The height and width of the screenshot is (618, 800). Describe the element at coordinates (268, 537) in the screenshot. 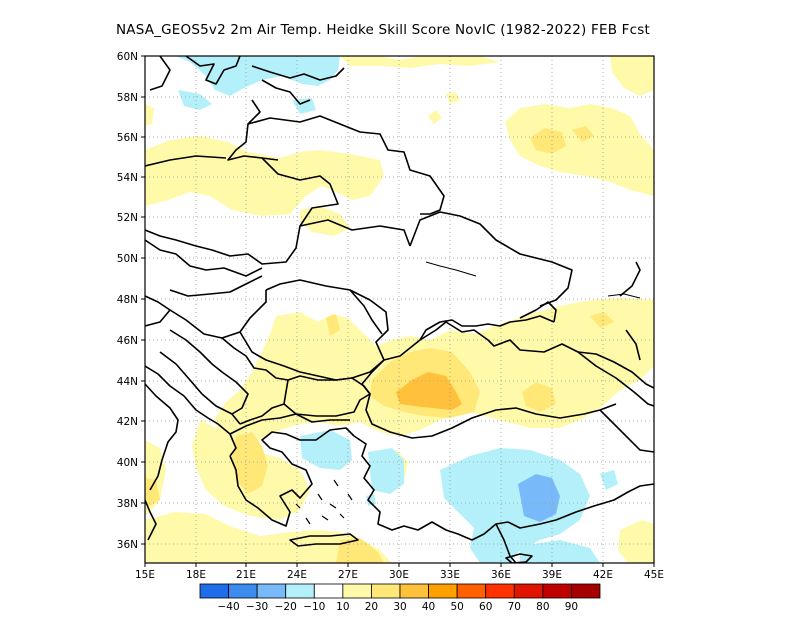

I see `yellow-area-south` at that location.